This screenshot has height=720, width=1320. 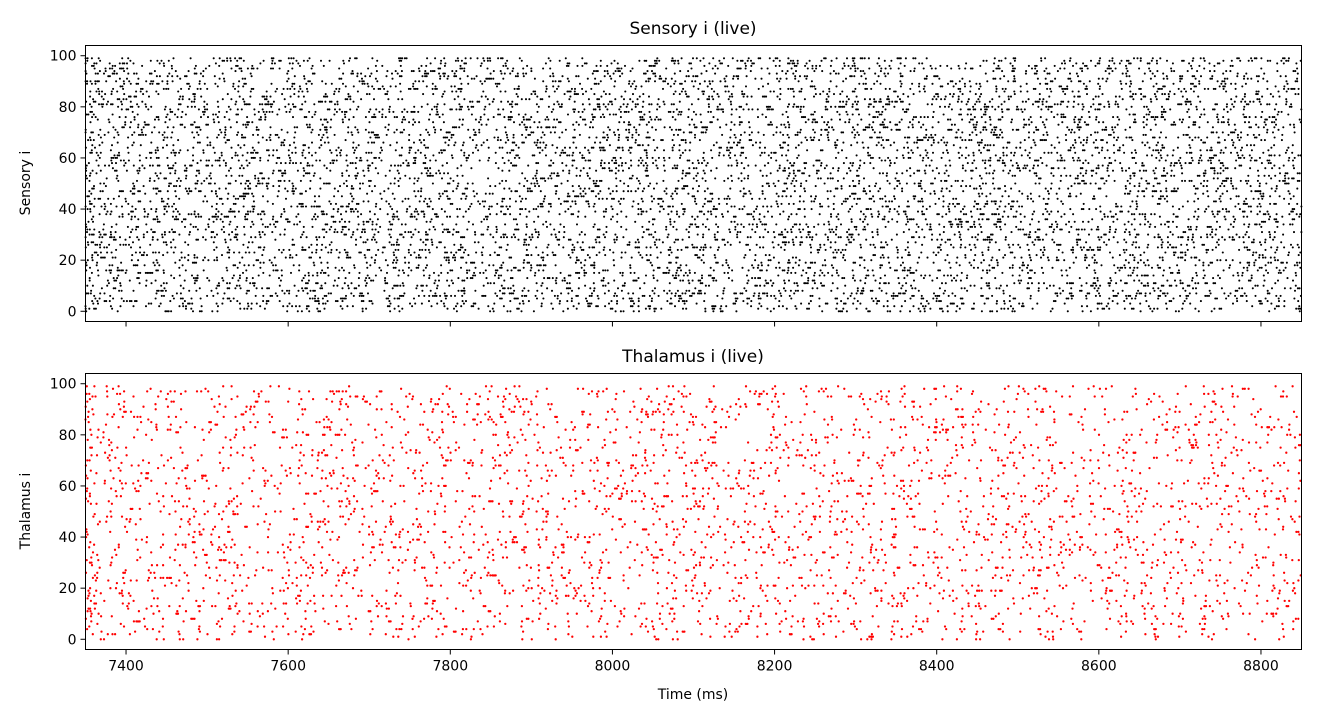 I want to click on x-tick-label: 7400, so click(x=126, y=667).